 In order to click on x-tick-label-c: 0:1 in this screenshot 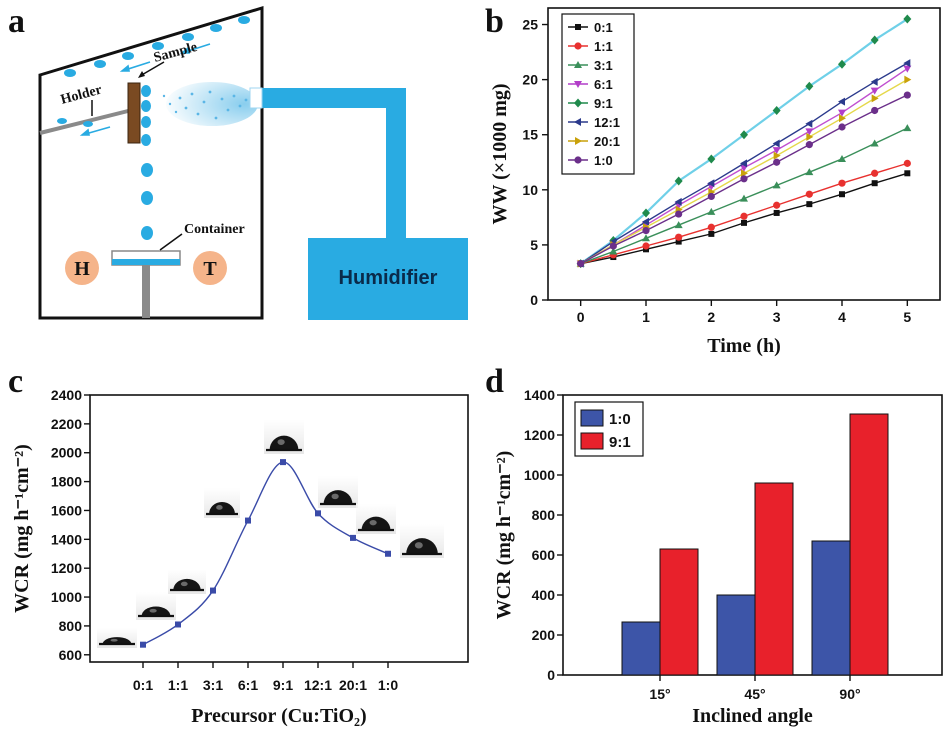, I will do `click(143, 685)`.